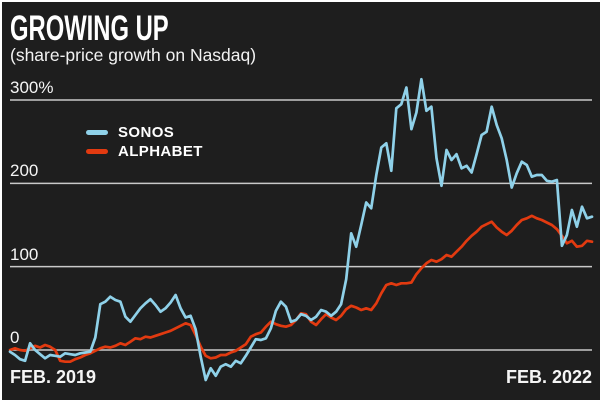 This screenshot has width=600, height=400. I want to click on legend-item-alphabet: ALPHABET, so click(144, 151).